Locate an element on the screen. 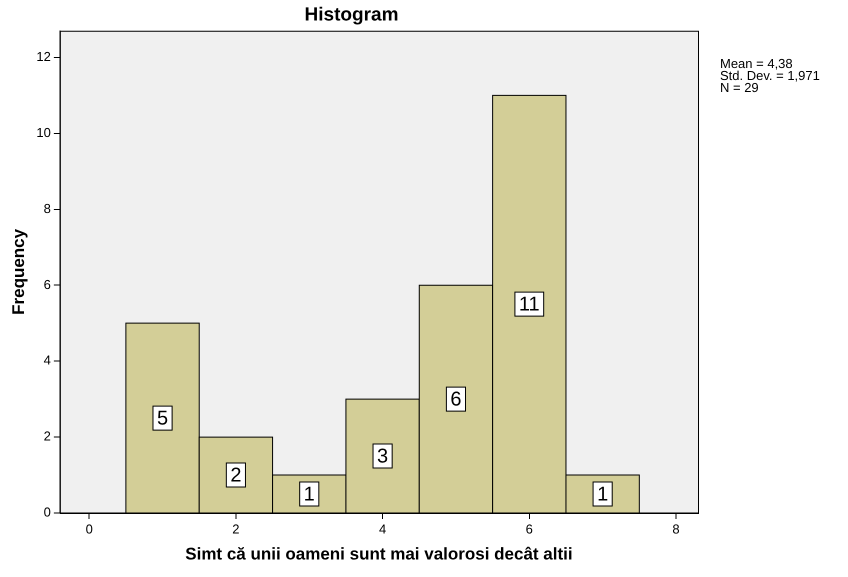 The width and height of the screenshot is (848, 577). x-tick-label: 2 is located at coordinates (236, 528).